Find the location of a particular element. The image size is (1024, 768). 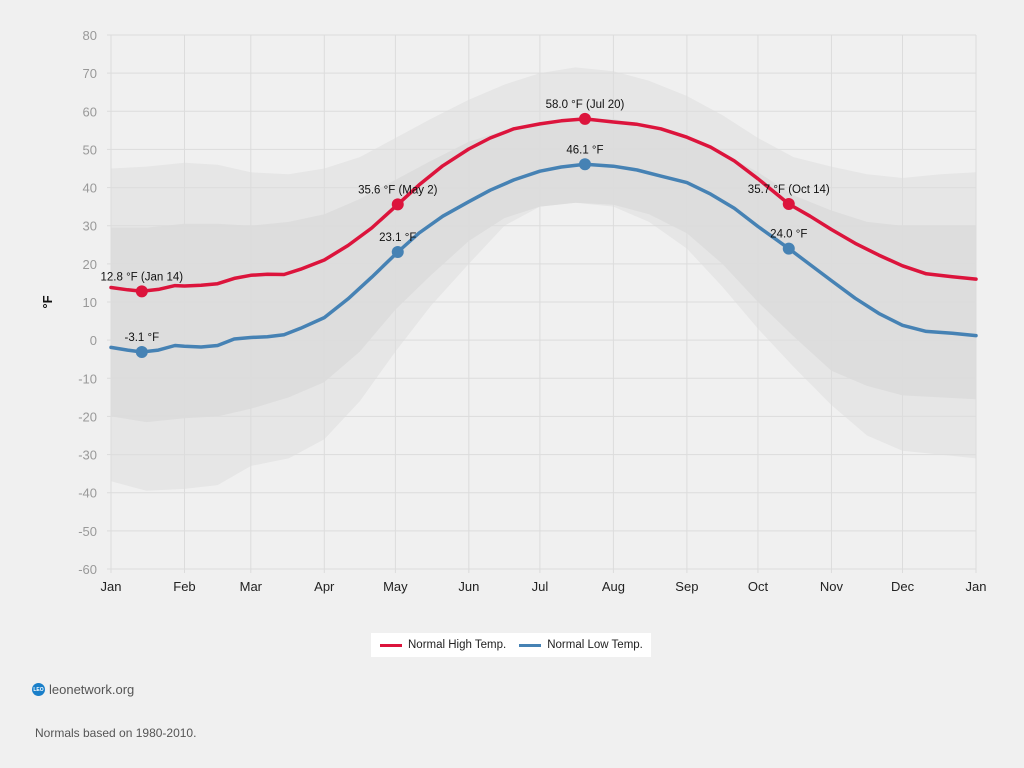

y-tick-label: -40 is located at coordinates (87, 493).